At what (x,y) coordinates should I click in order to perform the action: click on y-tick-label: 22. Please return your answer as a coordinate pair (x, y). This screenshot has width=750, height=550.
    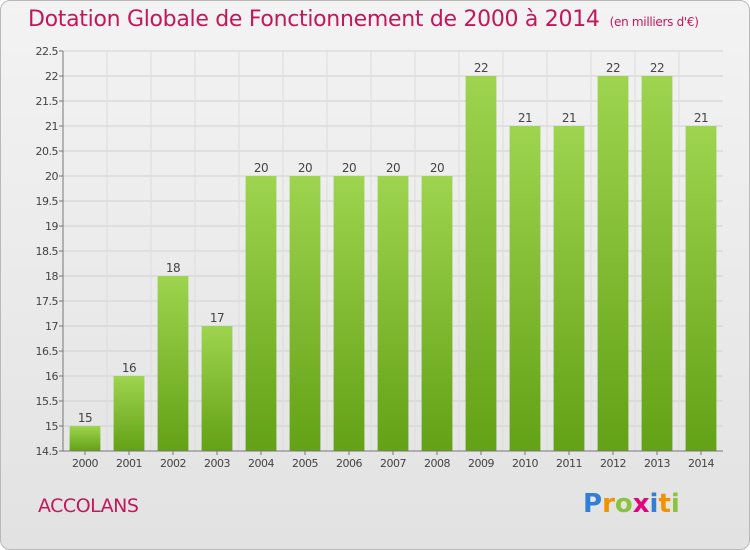
    Looking at the image, I should click on (51, 76).